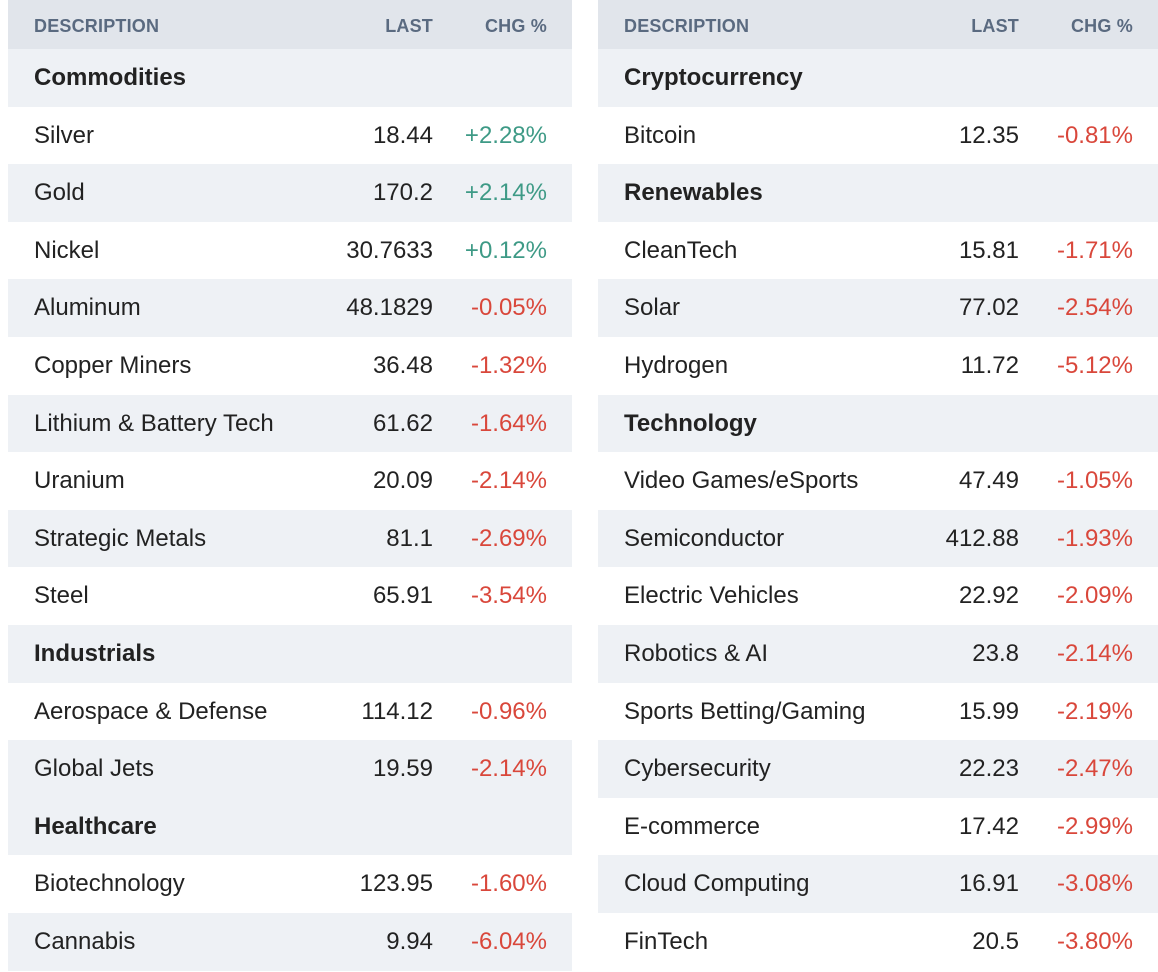 The height and width of the screenshot is (972, 1158). Describe the element at coordinates (878, 366) in the screenshot. I see `table-row: Hydrogen 11.72 -5.12%` at that location.